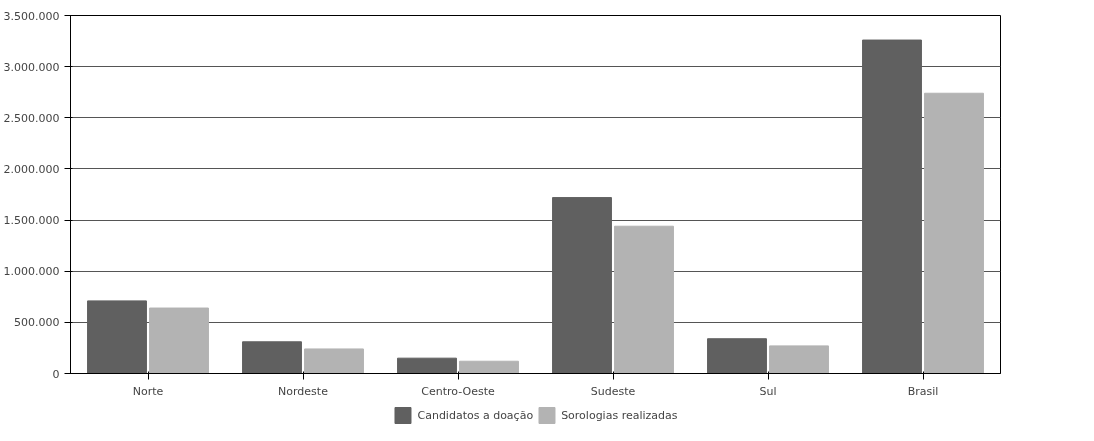 This screenshot has width=1094, height=441. Describe the element at coordinates (458, 391) in the screenshot. I see `x-tick-label: Centro-Oeste` at that location.